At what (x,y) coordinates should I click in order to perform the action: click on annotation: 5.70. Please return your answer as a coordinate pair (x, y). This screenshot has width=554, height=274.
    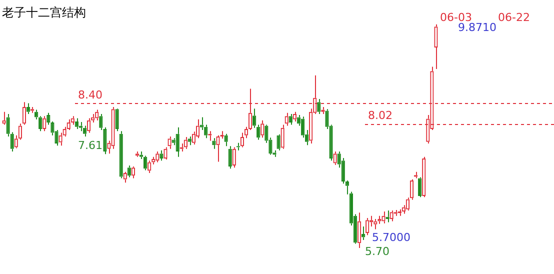
    Looking at the image, I should click on (377, 251).